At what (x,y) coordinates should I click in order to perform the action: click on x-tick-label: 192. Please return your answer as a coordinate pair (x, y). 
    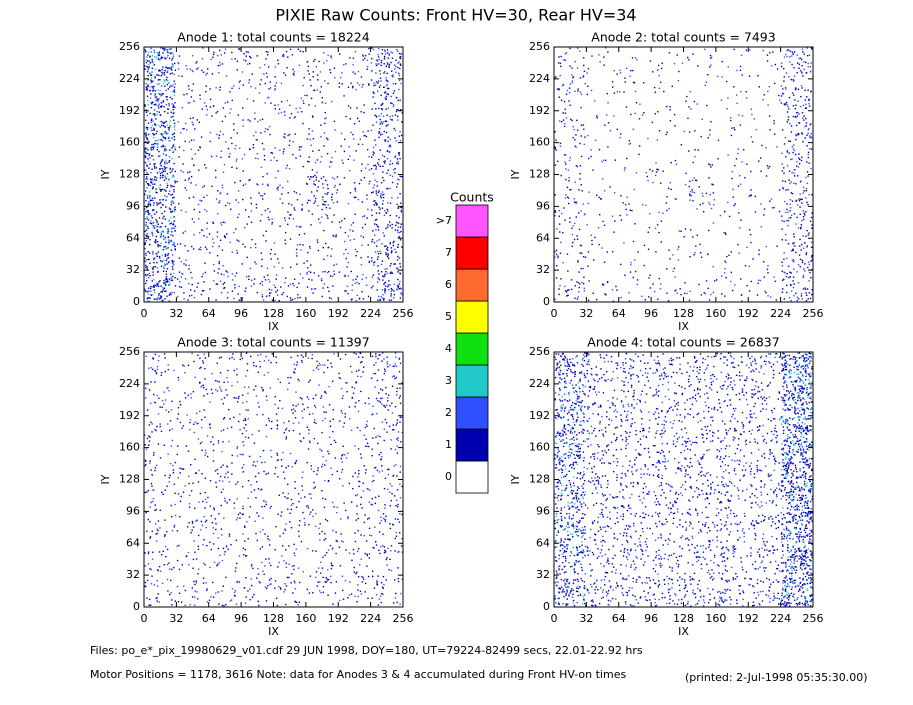
    Looking at the image, I should click on (338, 313).